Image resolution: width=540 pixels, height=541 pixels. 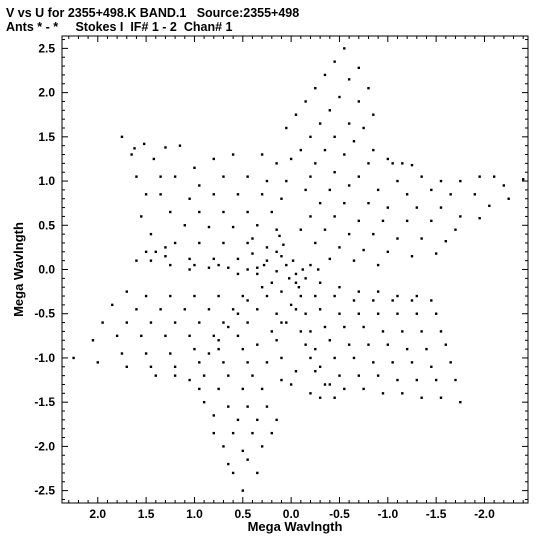 What do you see at coordinates (119, 27) in the screenshot?
I see `plot-title-line-2: Ants * - * Stokes I IF# 1 - 2 Chan# 1` at bounding box center [119, 27].